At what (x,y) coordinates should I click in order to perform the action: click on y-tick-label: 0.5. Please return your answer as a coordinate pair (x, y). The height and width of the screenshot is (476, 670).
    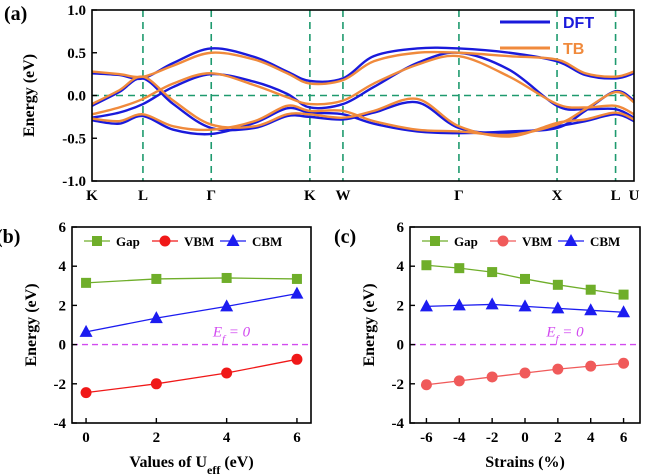
    Looking at the image, I should click on (76, 54).